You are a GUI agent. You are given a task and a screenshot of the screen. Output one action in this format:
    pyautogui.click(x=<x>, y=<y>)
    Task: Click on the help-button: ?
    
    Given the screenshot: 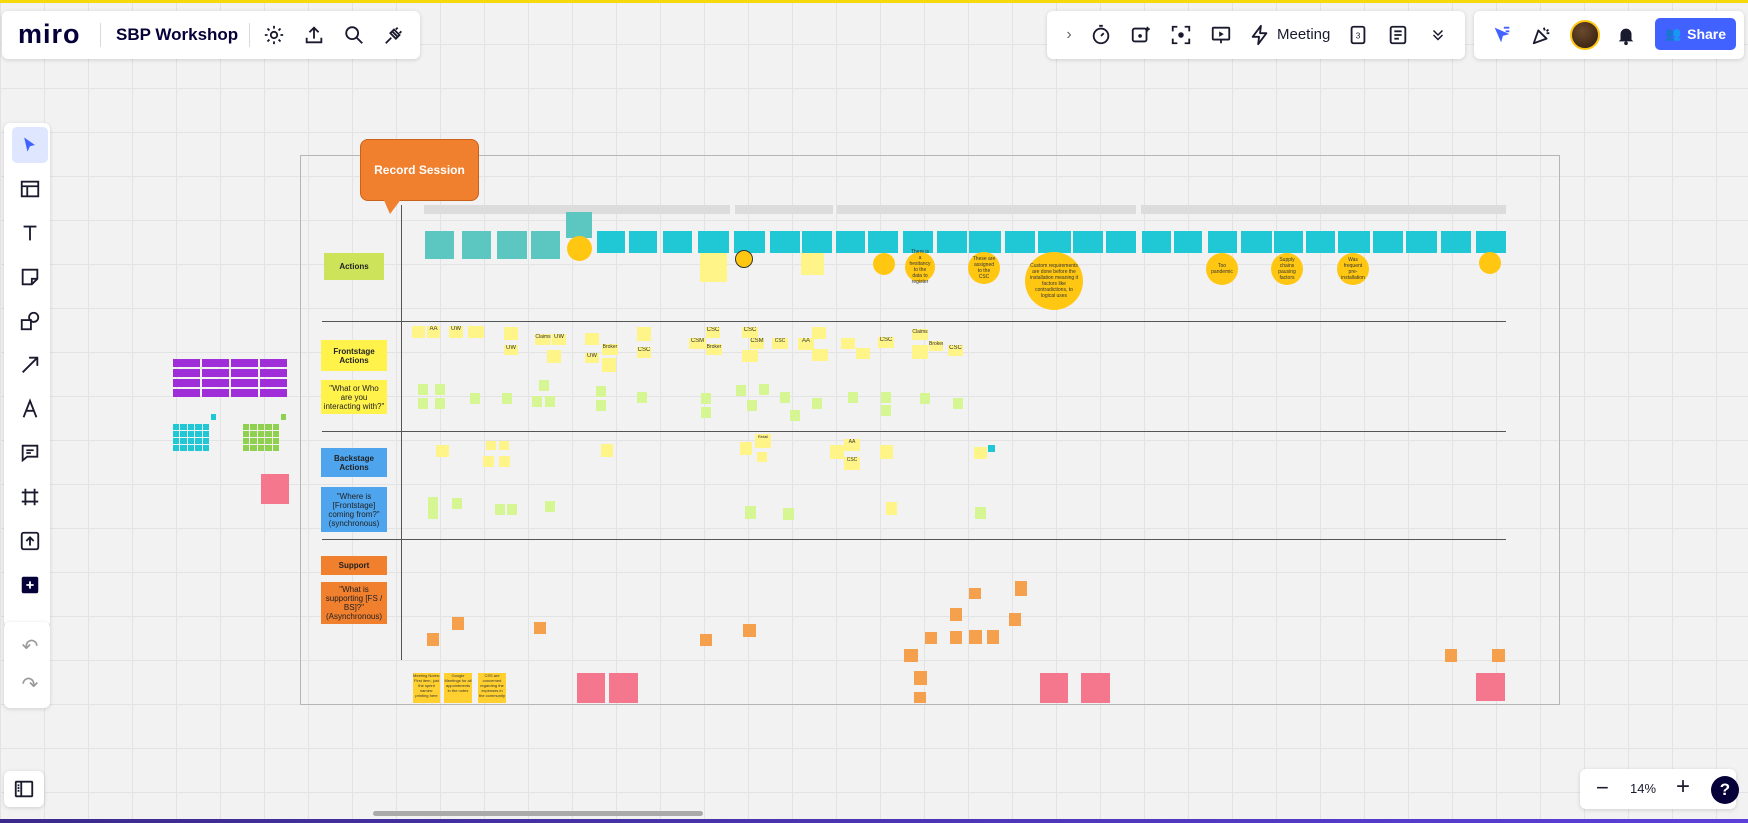 What is the action you would take?
    pyautogui.click(x=1725, y=790)
    